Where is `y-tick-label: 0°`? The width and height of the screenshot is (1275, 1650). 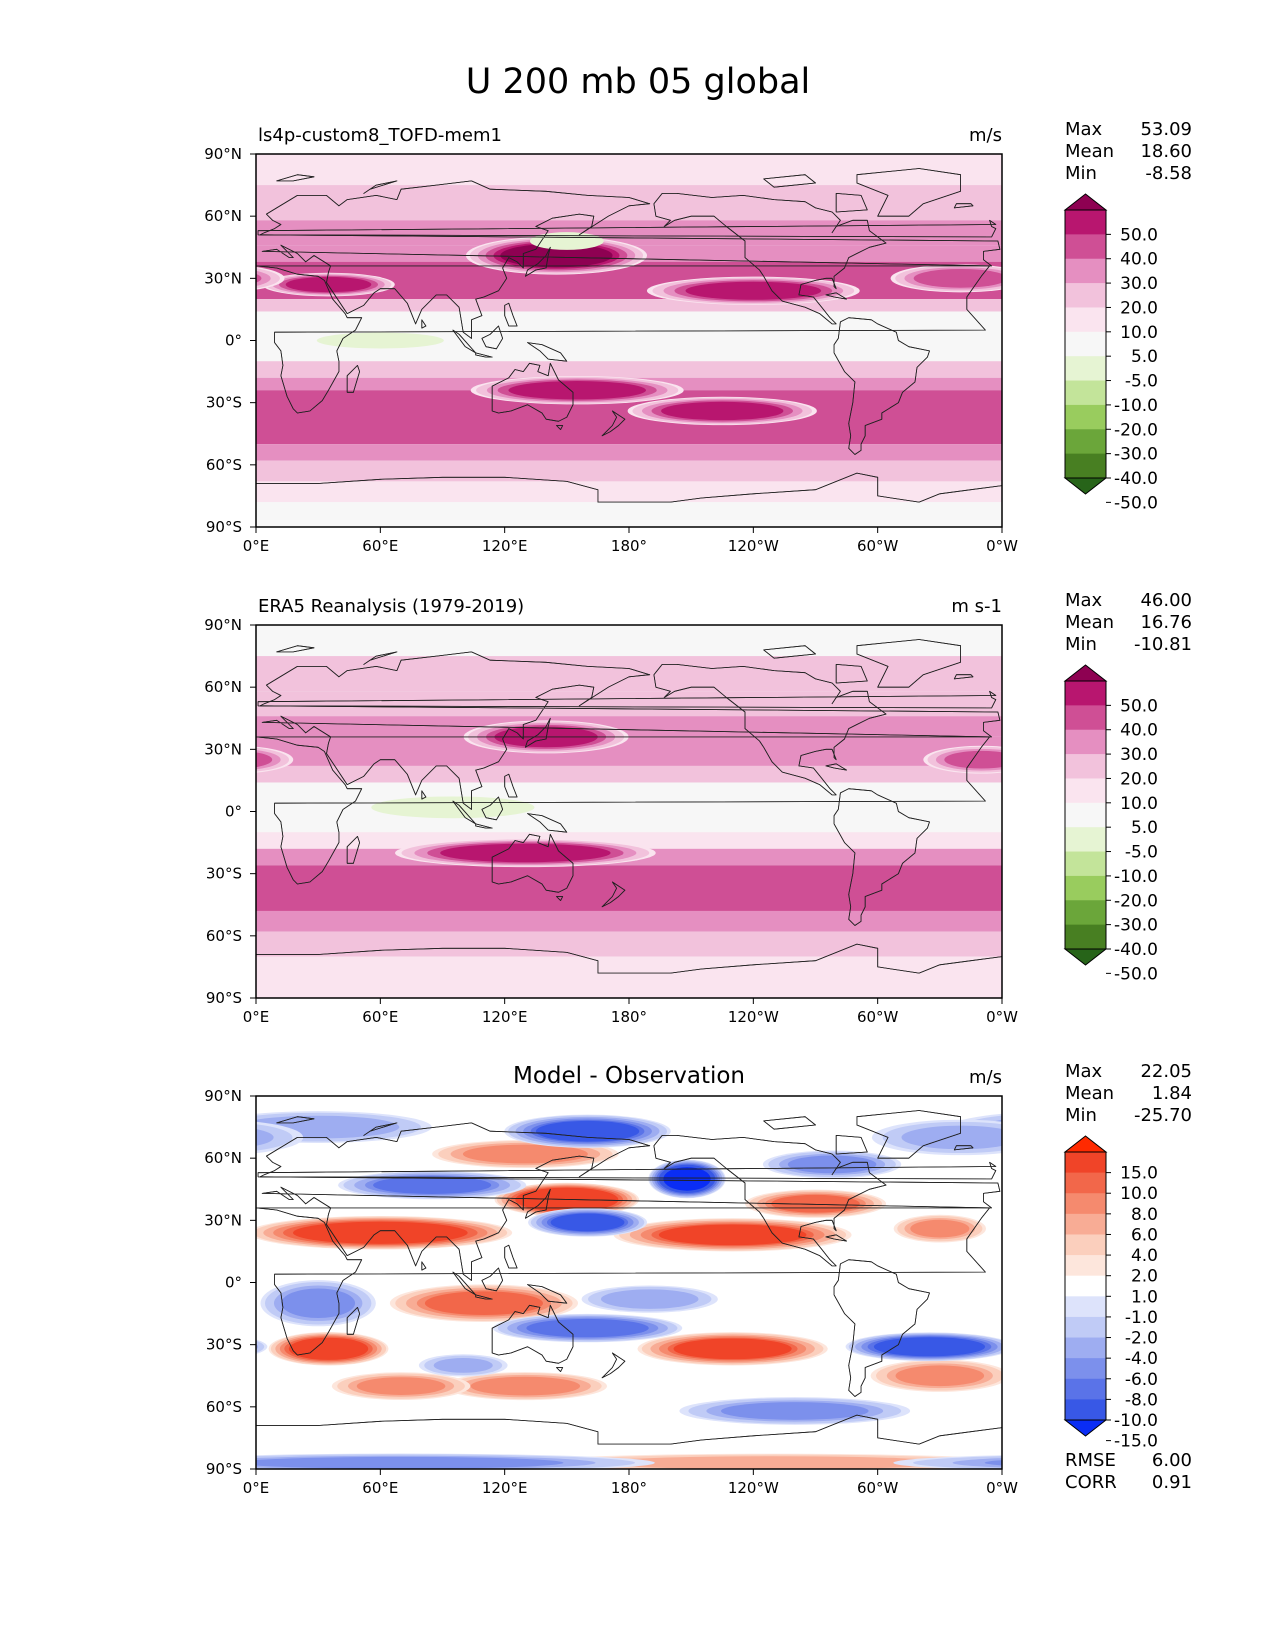 y-tick-label: 0° is located at coordinates (233, 341).